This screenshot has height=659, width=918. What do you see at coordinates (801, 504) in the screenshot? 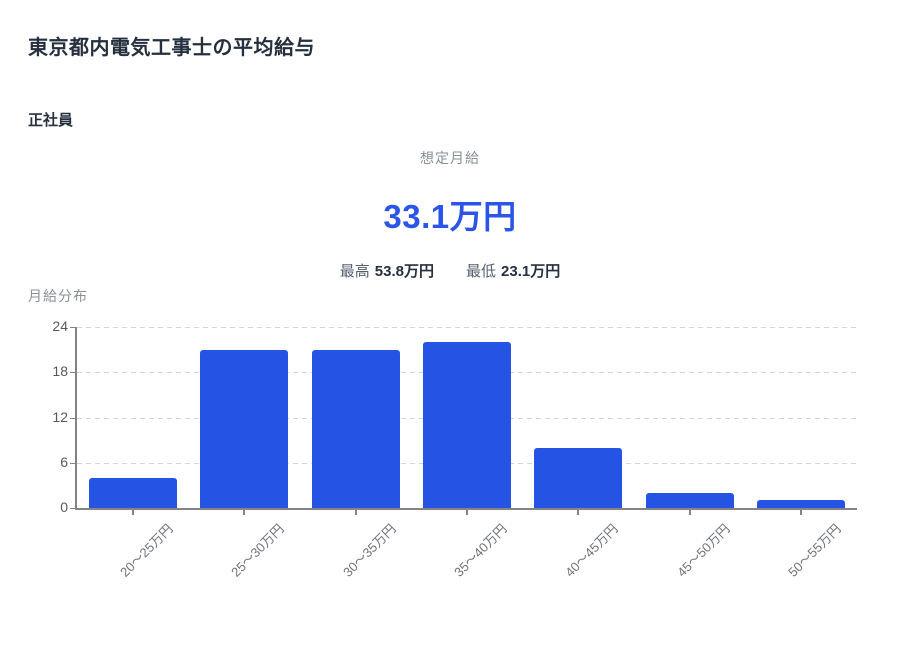
I see `bar-50〜55万円` at bounding box center [801, 504].